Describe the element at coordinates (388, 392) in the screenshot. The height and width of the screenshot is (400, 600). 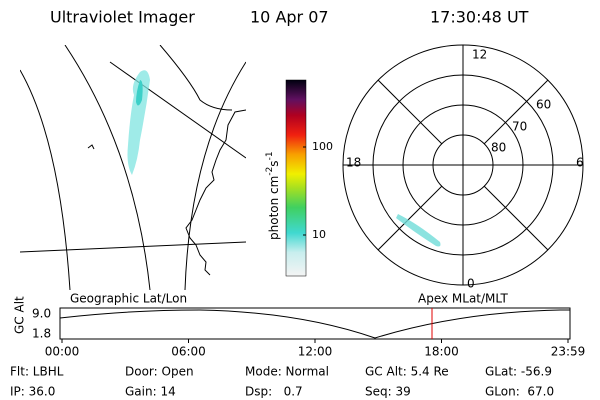
I see `info-field: Seq: 39` at that location.